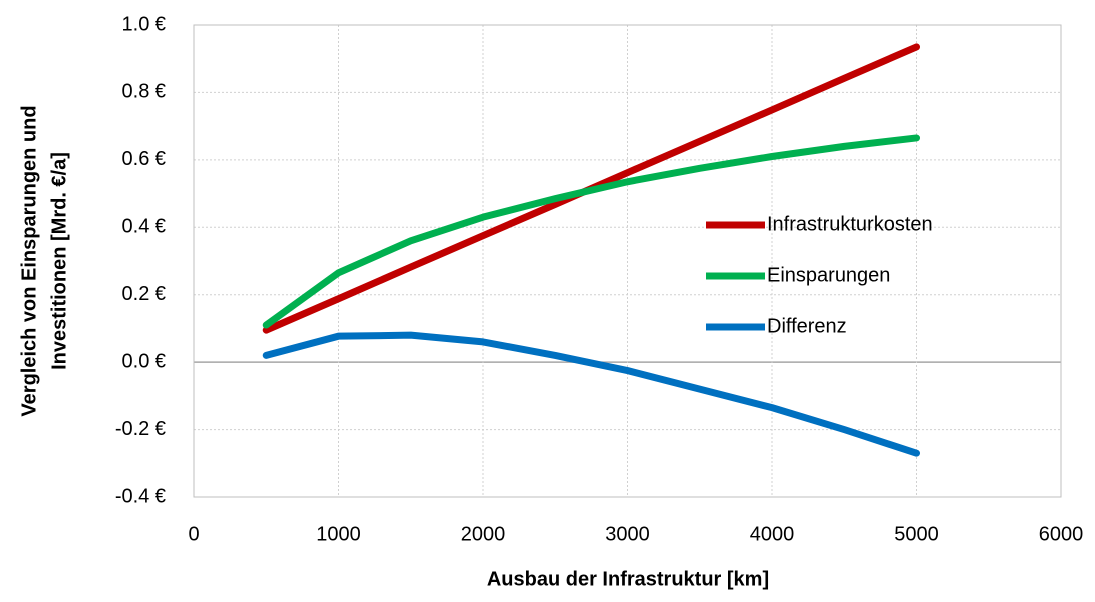  I want to click on y-tick-label: 1.0 €, so click(144, 24).